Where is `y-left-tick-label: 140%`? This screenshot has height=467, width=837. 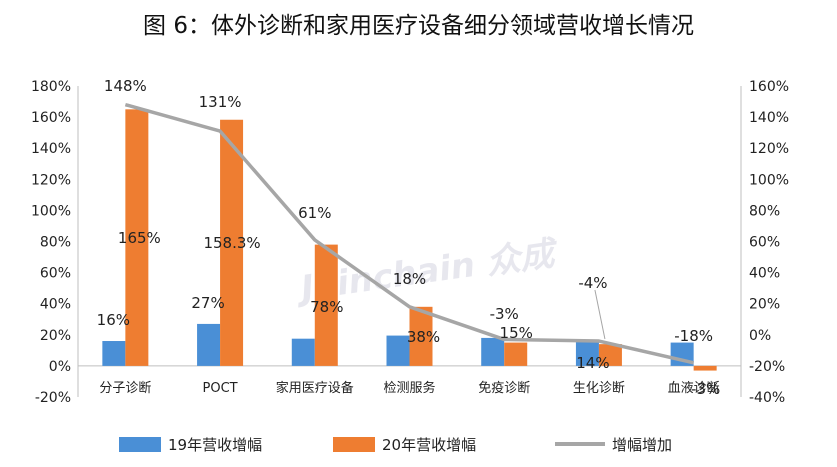
y-left-tick-label: 140% is located at coordinates (51, 149).